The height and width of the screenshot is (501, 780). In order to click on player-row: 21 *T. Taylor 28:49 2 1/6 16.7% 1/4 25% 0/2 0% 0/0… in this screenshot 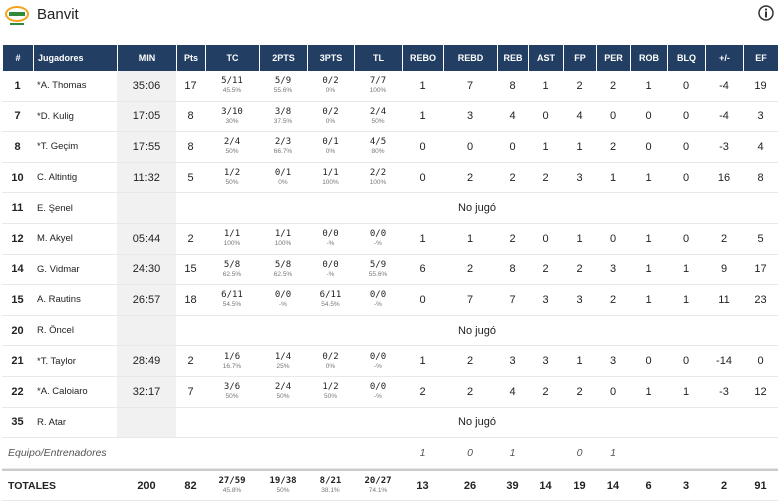, I will do `click(390, 361)`.